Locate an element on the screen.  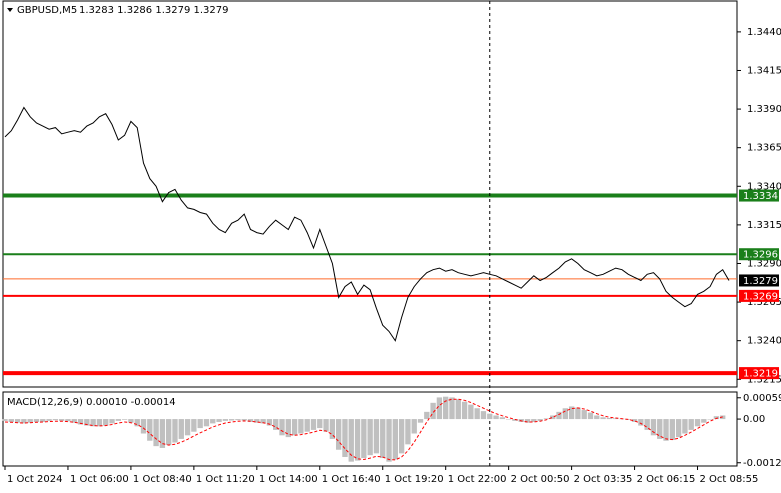
time-tick-label: 1 Oct 16:40 is located at coordinates (351, 479).